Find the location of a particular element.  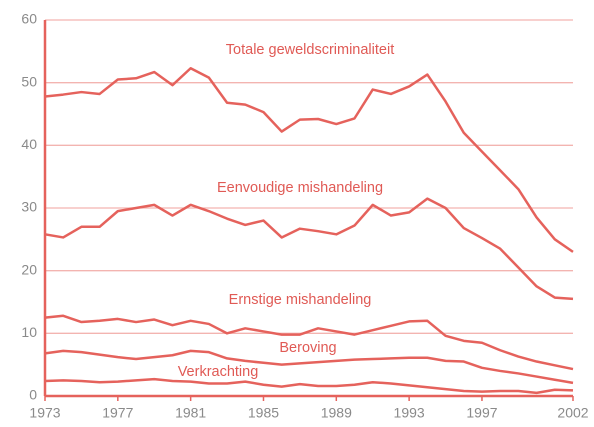

x-tick-label: 1989 is located at coordinates (336, 413).